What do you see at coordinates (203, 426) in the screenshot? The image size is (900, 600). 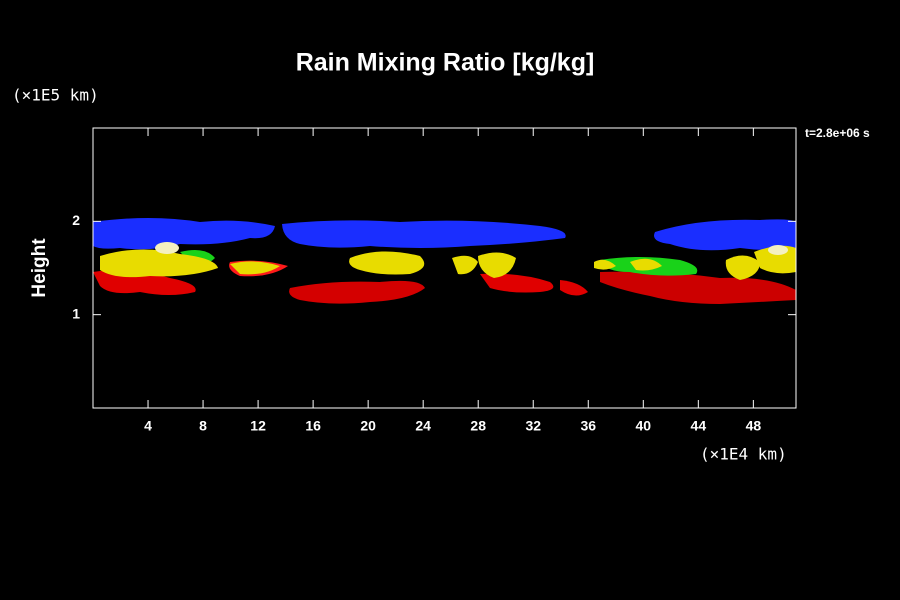 I see `x-tick-label: 8` at bounding box center [203, 426].